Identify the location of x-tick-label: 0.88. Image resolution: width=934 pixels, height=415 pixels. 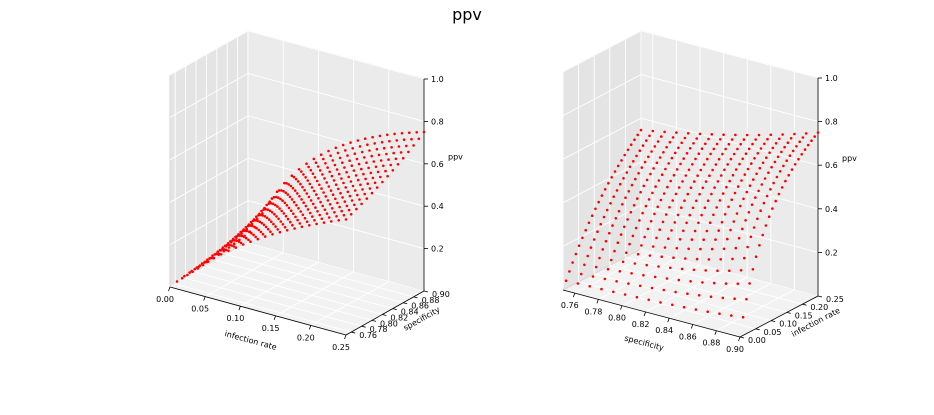
(711, 343).